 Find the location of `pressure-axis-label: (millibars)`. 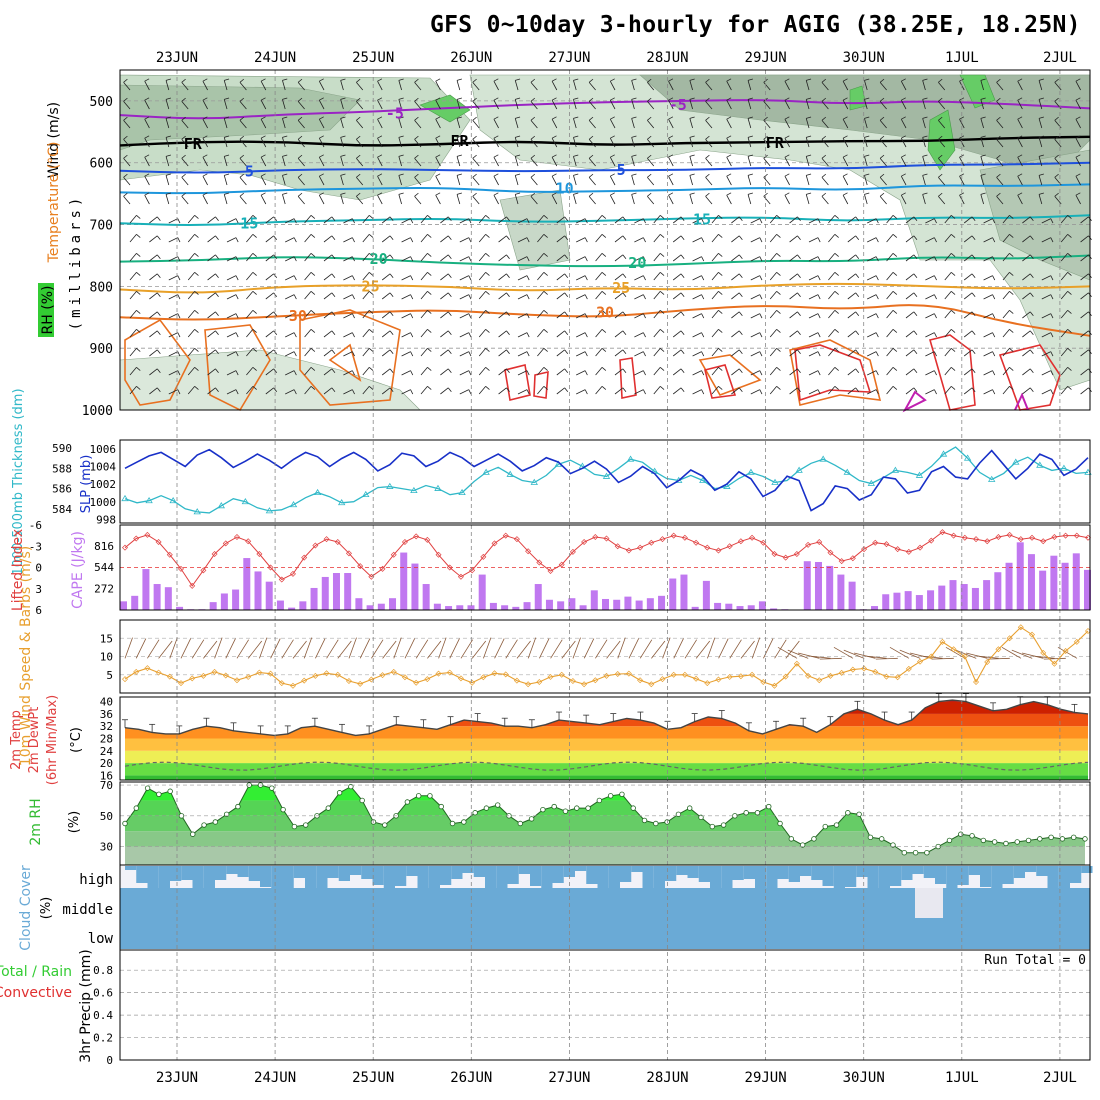

pressure-axis-label: (millibars) is located at coordinates (76, 262).